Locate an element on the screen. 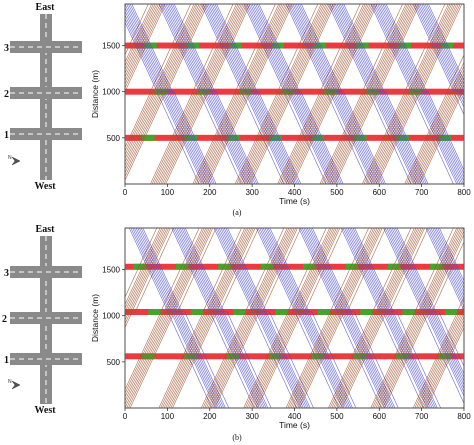 Image resolution: width=474 pixels, height=445 pixels. panel-b-label: (b) is located at coordinates (237, 437).